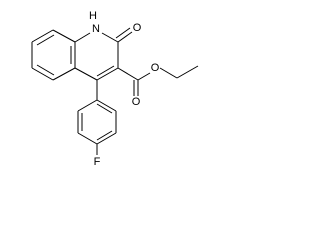 The image size is (320, 240). I want to click on atom-label: H, so click(93, 16).